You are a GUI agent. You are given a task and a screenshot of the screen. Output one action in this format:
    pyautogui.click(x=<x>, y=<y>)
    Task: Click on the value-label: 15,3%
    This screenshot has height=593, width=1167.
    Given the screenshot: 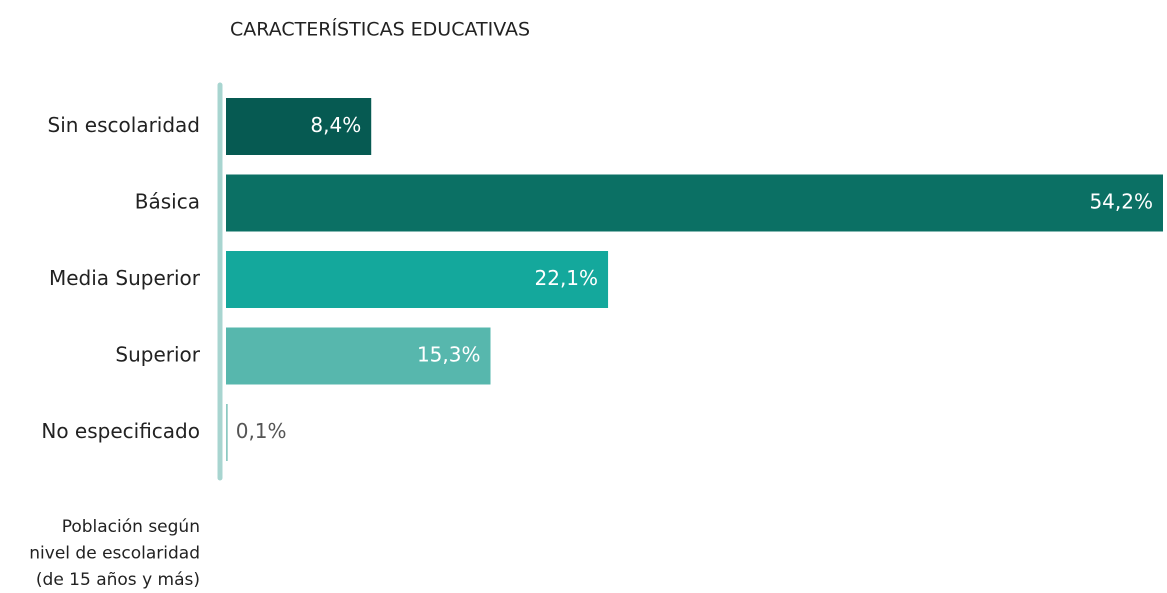 What is the action you would take?
    pyautogui.click(x=449, y=355)
    